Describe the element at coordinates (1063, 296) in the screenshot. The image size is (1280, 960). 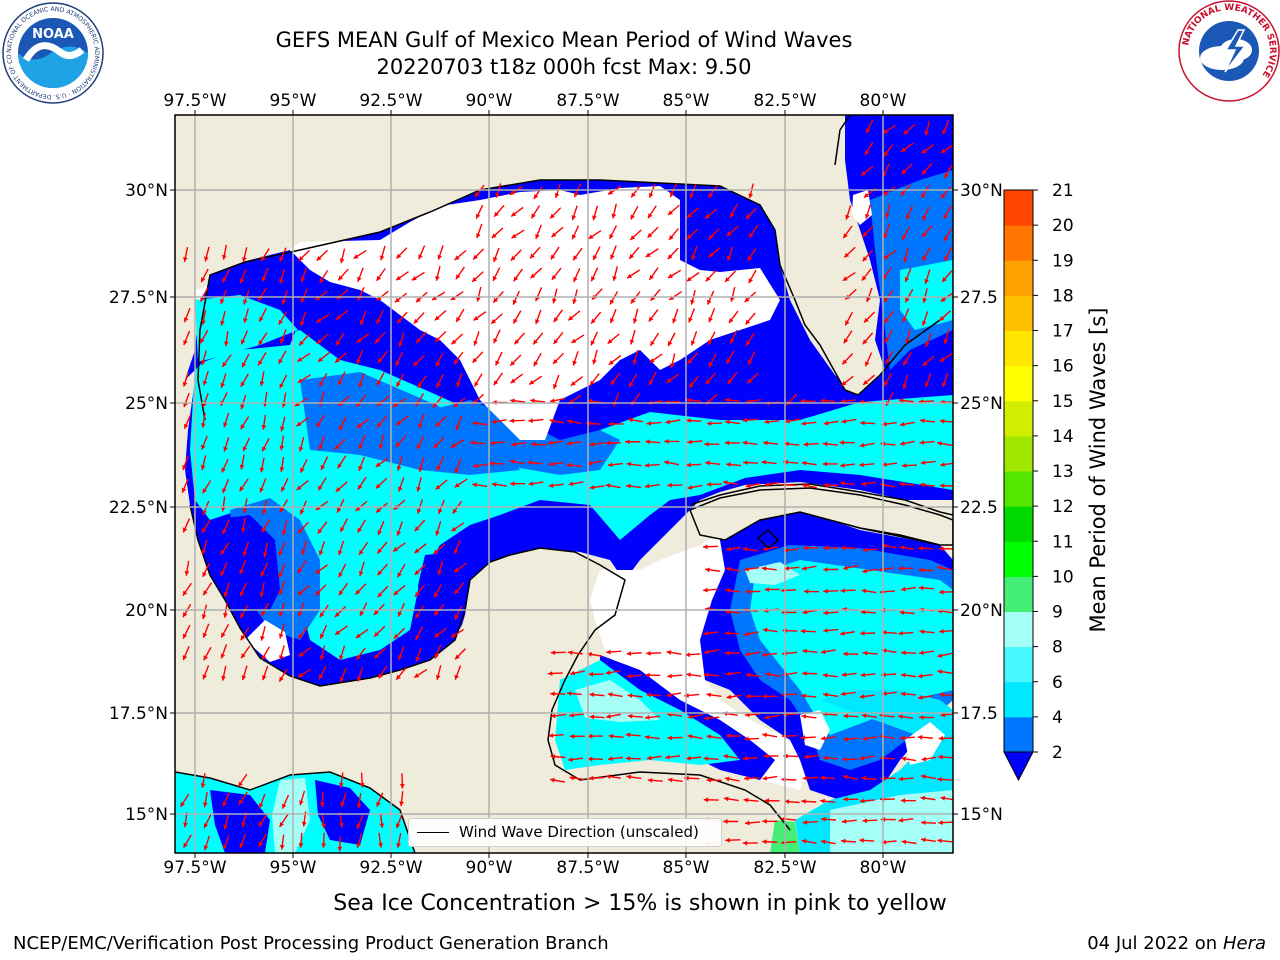
I see `colorbar-tick-label: 18` at that location.